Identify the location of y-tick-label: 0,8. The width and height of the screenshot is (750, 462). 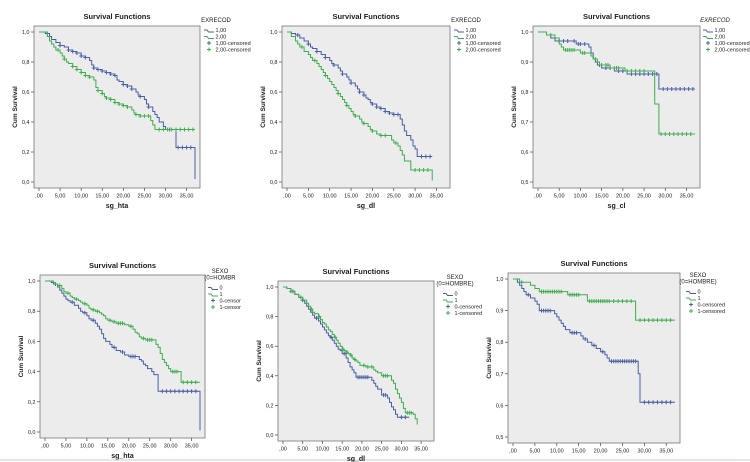
(270, 318).